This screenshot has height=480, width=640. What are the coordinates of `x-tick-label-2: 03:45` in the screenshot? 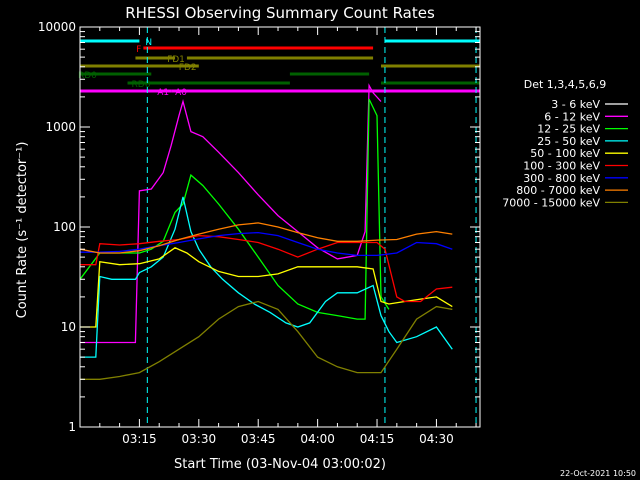 It's located at (258, 439).